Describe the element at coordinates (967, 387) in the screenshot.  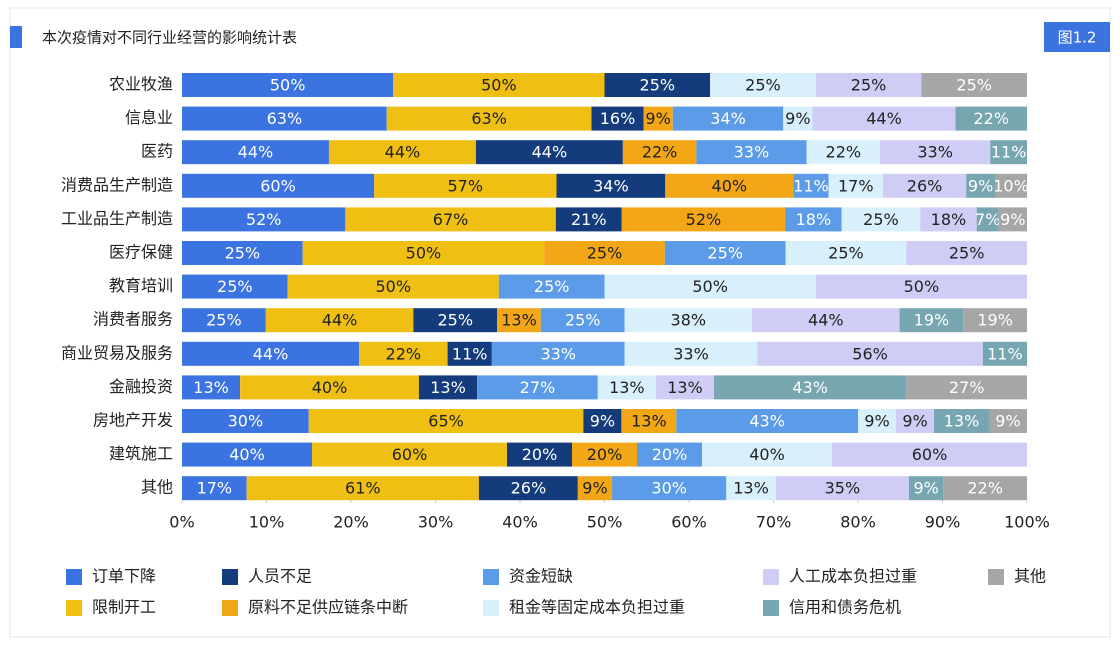
I see `data-label: 27%` at that location.